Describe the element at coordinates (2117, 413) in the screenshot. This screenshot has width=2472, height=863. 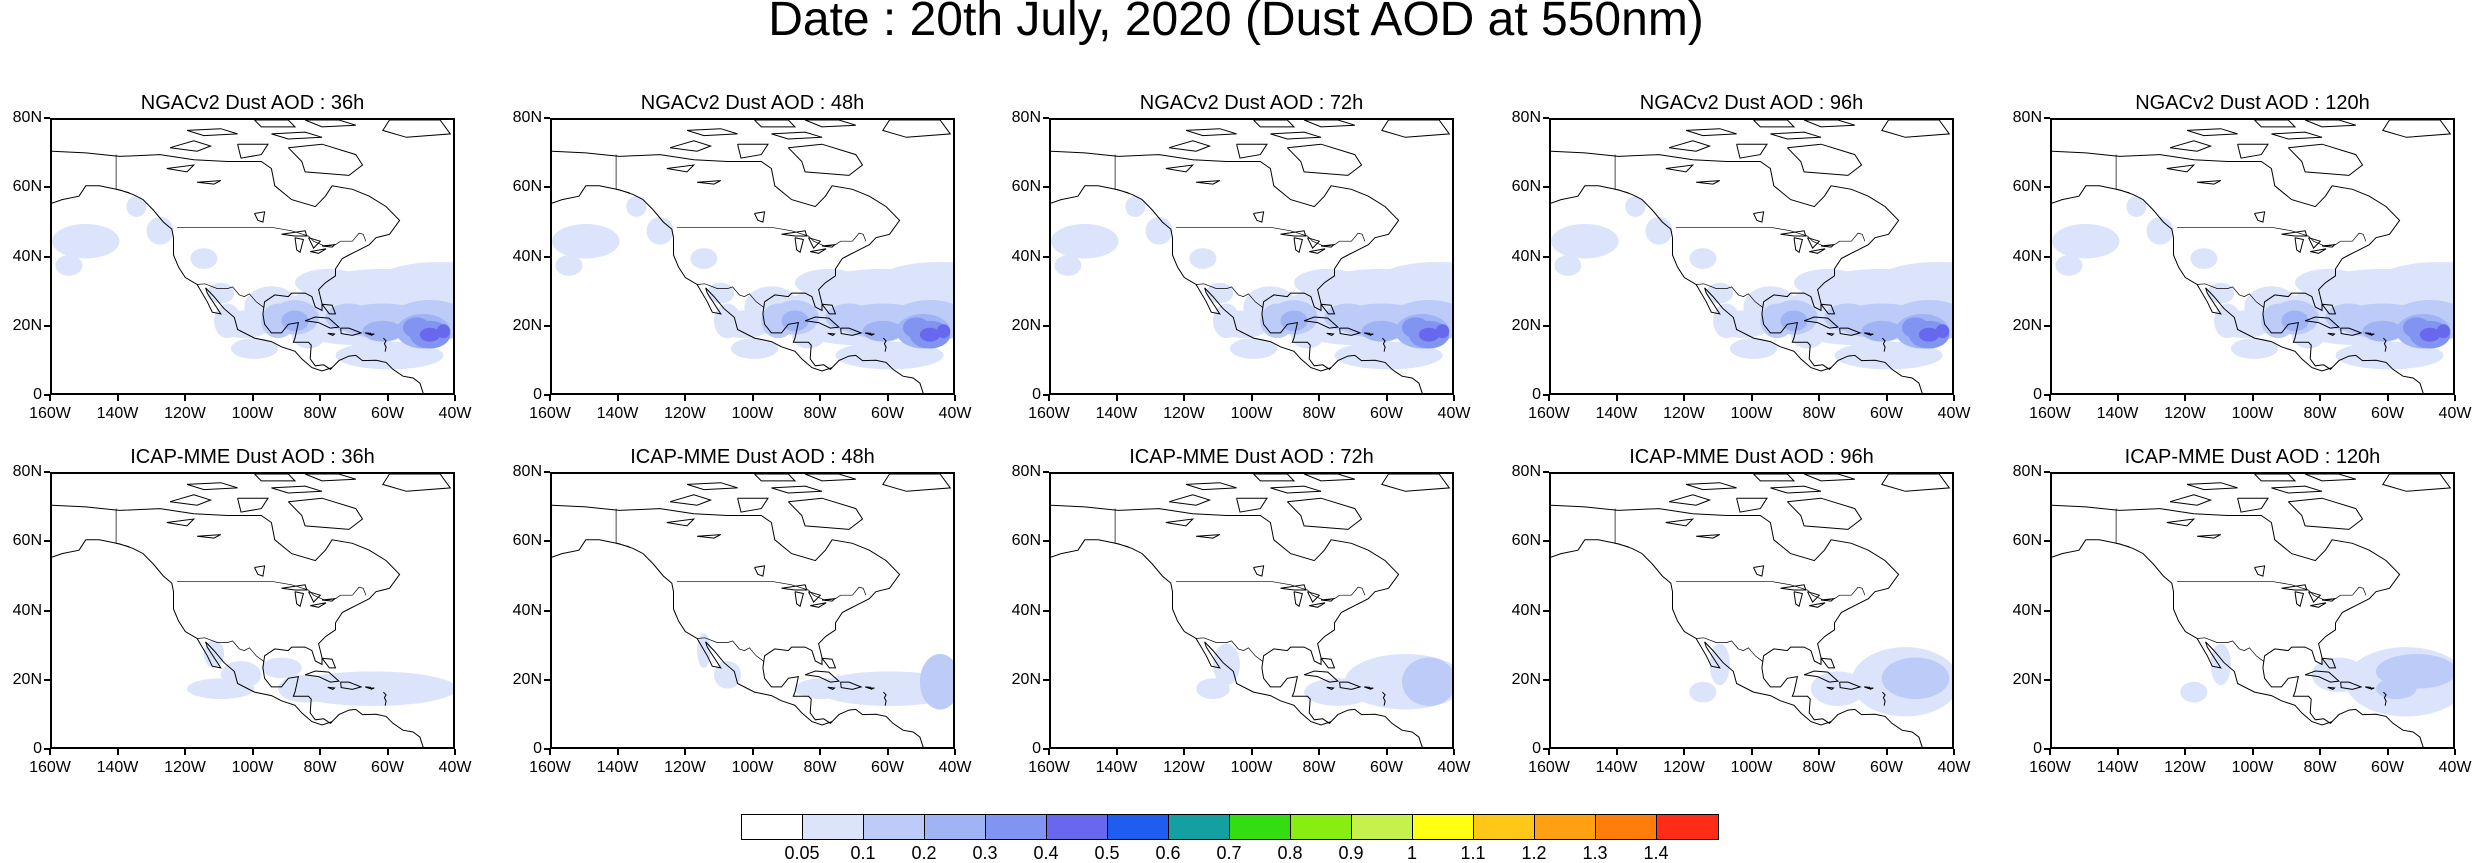
I see `lon-tick-label: 140W` at that location.